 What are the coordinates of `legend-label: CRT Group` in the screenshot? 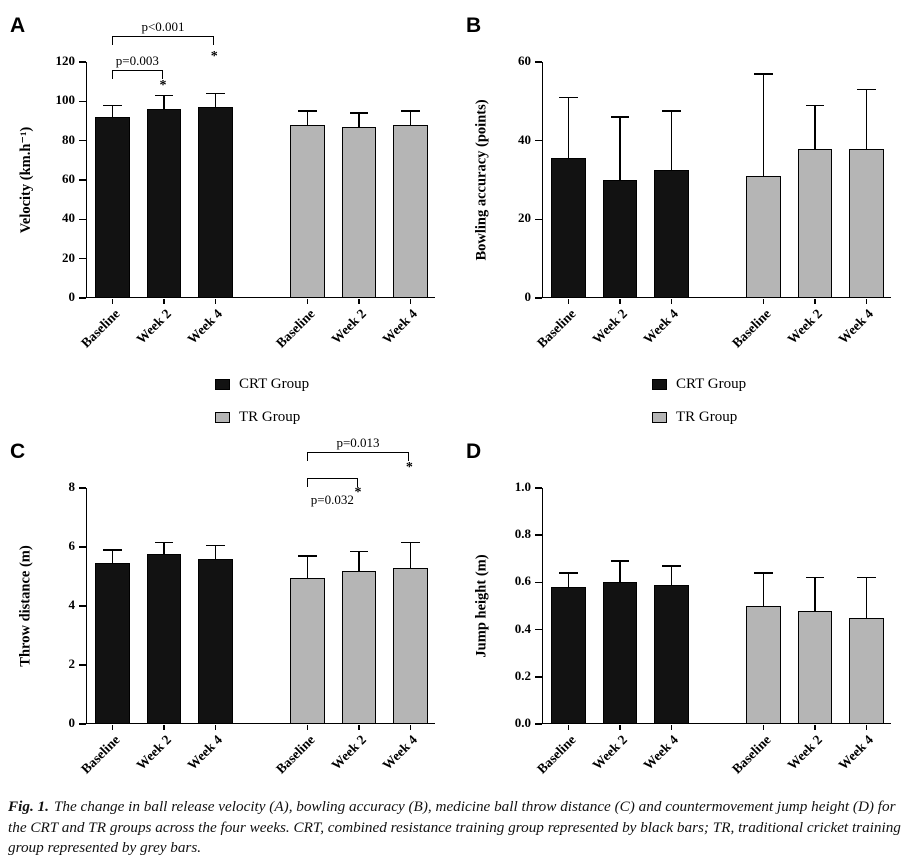 It's located at (274, 384).